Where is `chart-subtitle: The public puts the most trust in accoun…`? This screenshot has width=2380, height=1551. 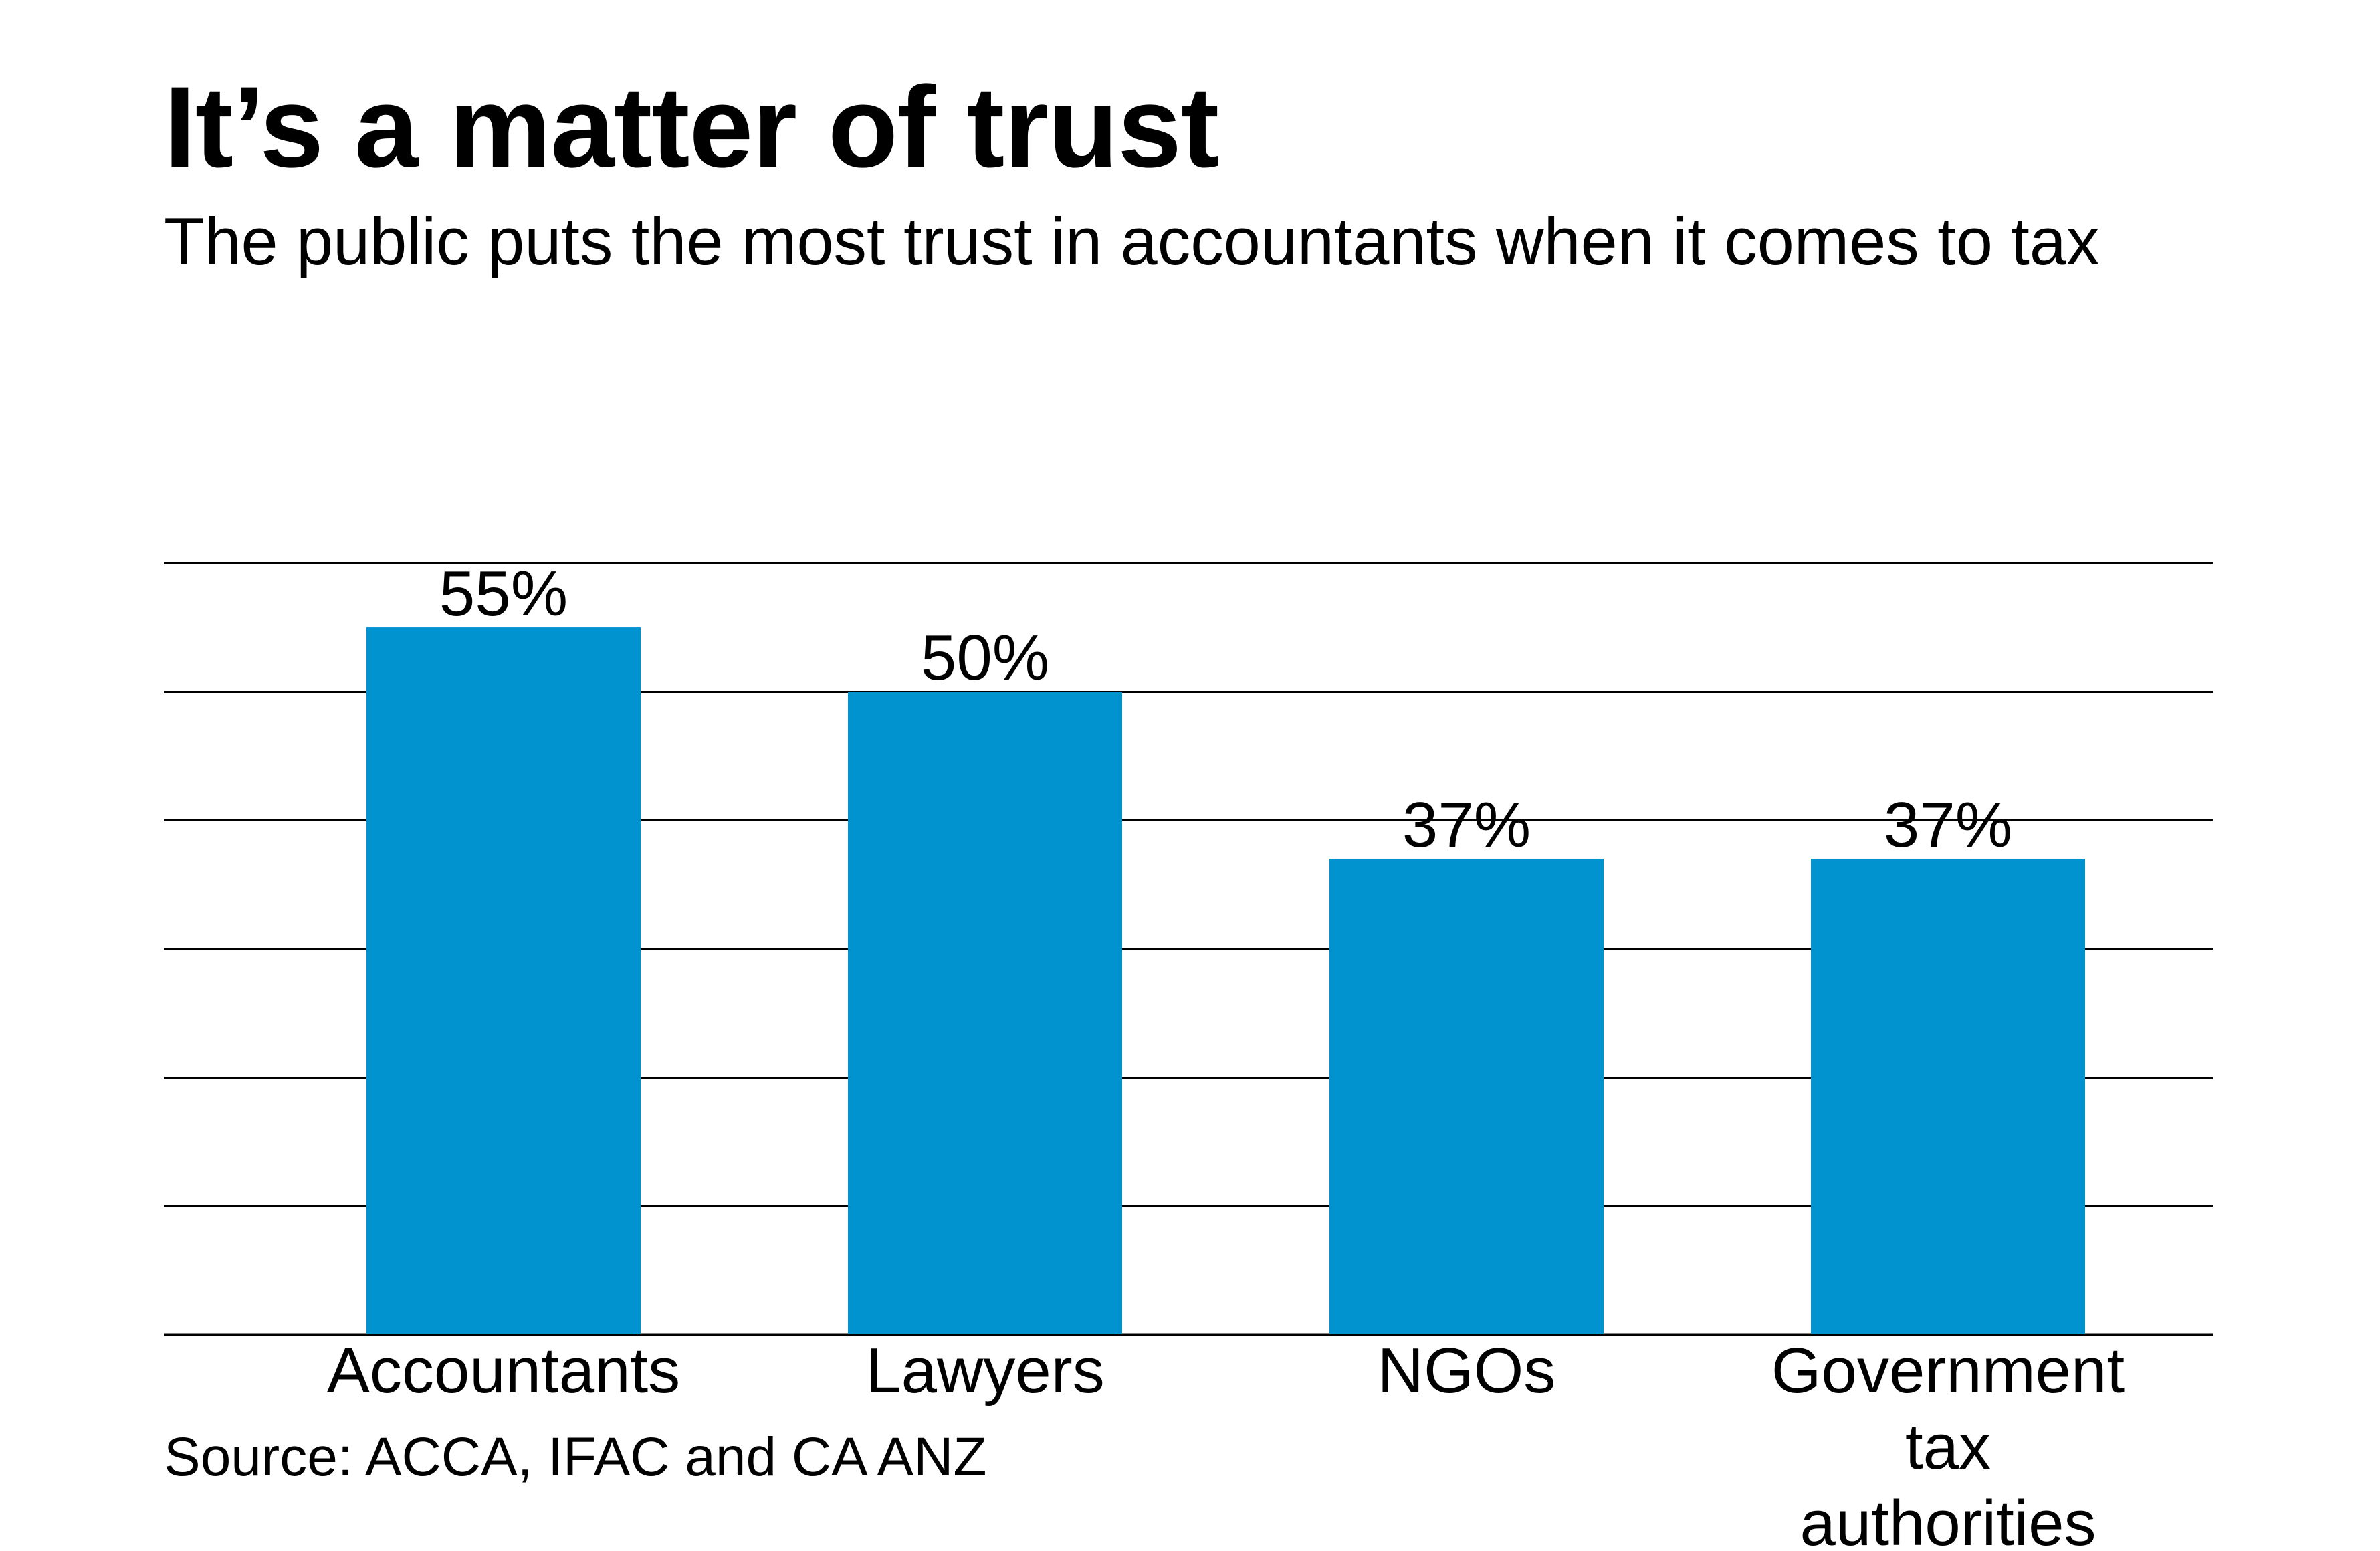 chart-subtitle: The public puts the most trust in accoun… is located at coordinates (1132, 241).